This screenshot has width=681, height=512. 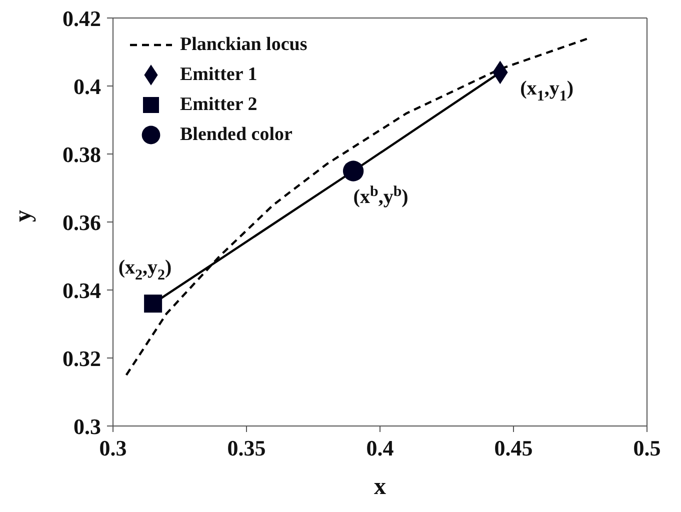 What do you see at coordinates (219, 105) in the screenshot?
I see `legend-label: Emitter 2` at bounding box center [219, 105].